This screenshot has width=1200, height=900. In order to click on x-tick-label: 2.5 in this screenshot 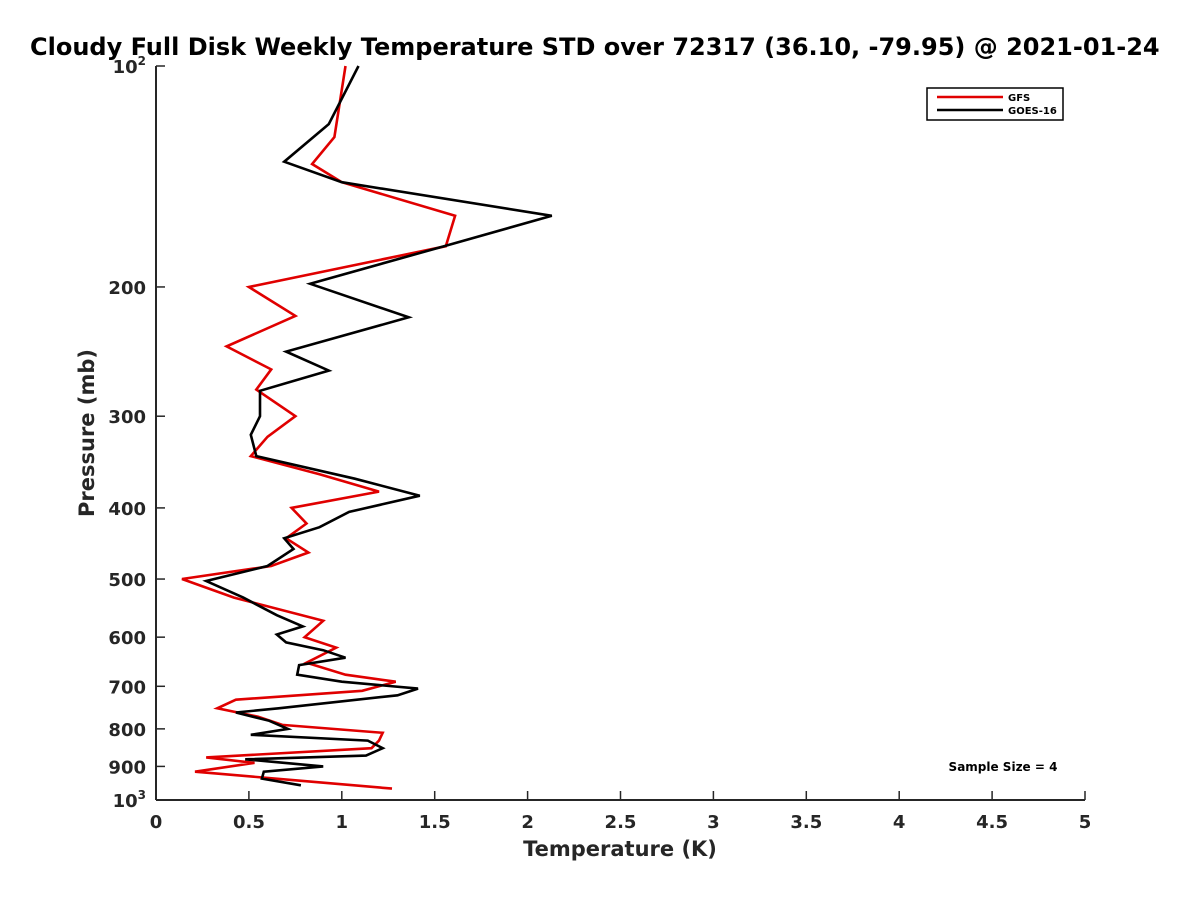, I will do `click(621, 822)`.